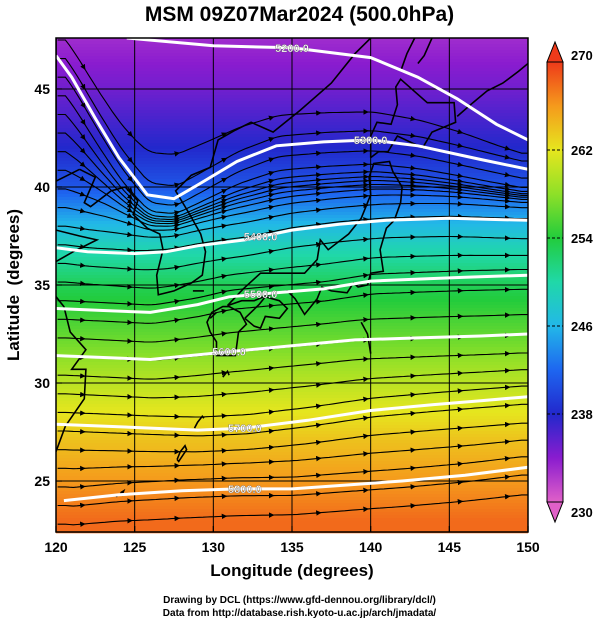  What do you see at coordinates (214, 547) in the screenshot?
I see `x-tick-label: 130` at bounding box center [214, 547].